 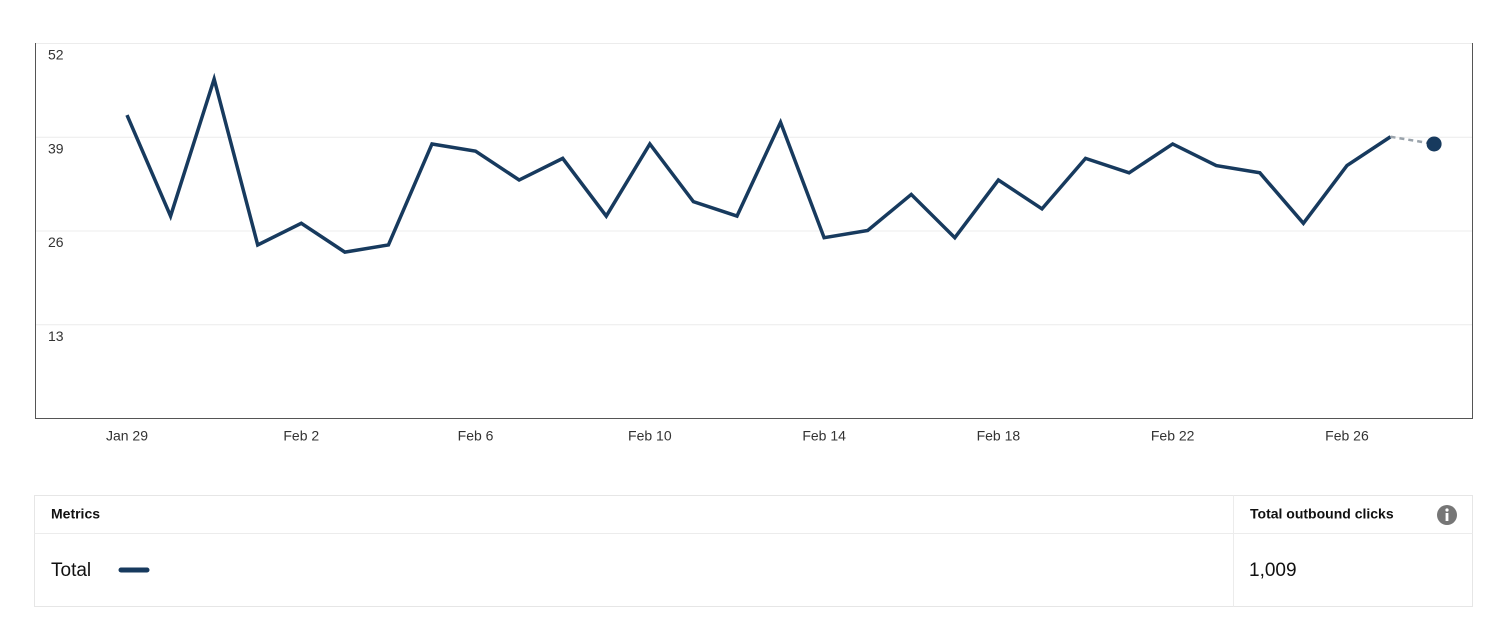 What do you see at coordinates (1434, 144) in the screenshot?
I see `latest-point` at bounding box center [1434, 144].